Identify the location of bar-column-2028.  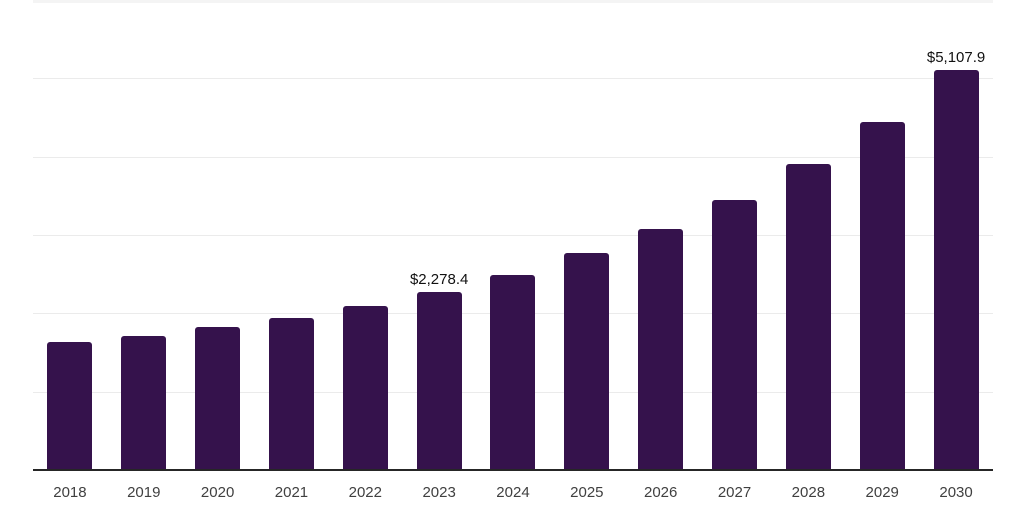
(808, 235).